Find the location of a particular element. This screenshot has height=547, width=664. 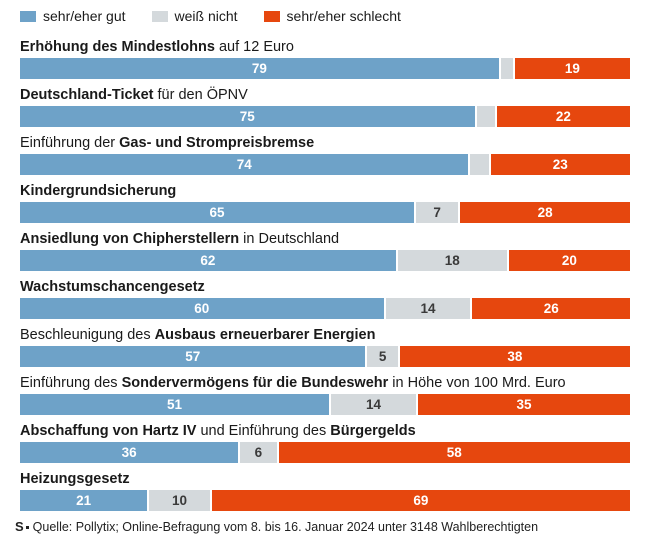

row-label-emphasis: Erhöhung des Mindestlohns is located at coordinates (117, 47).